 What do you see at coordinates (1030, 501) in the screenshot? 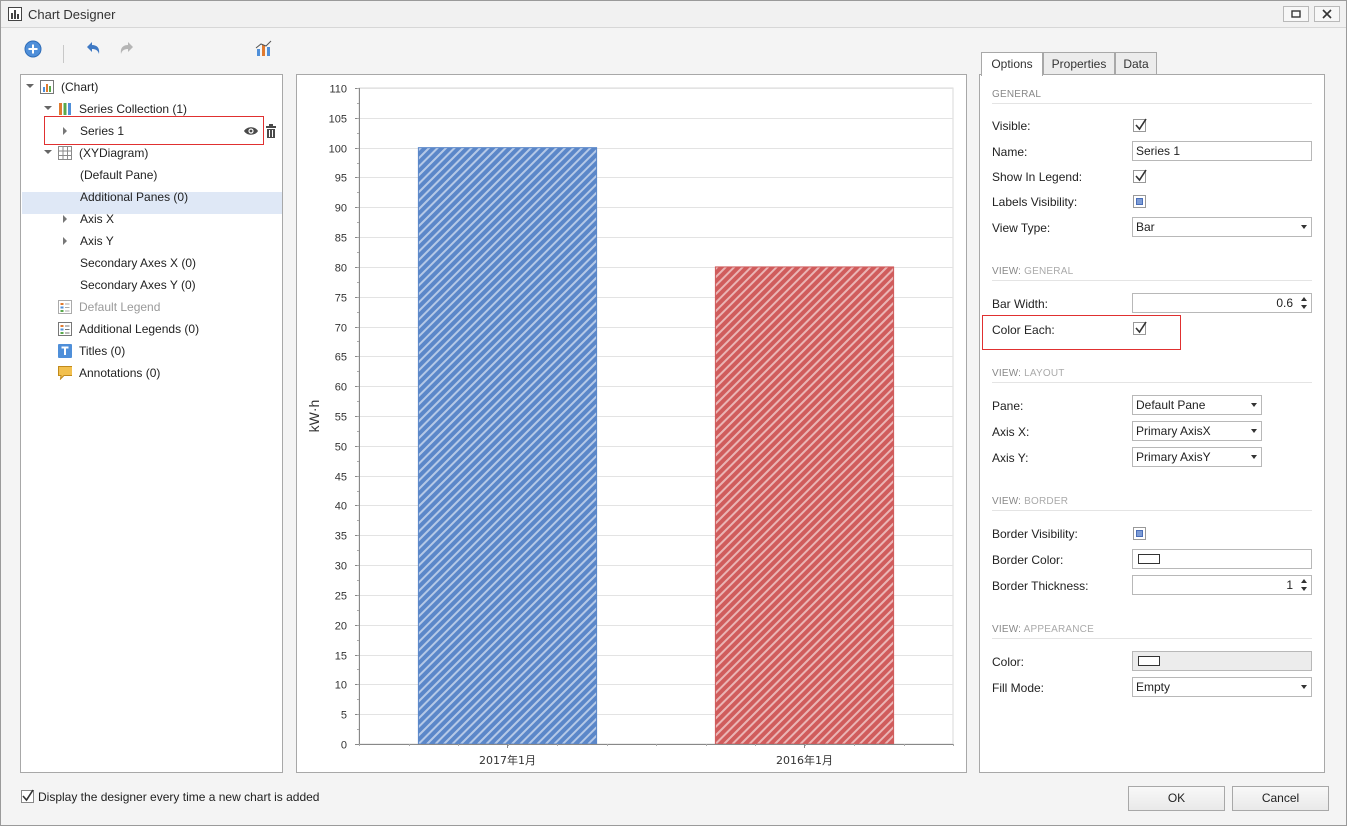
I see `section-view-border-title: VIEW: BORDER` at bounding box center [1030, 501].